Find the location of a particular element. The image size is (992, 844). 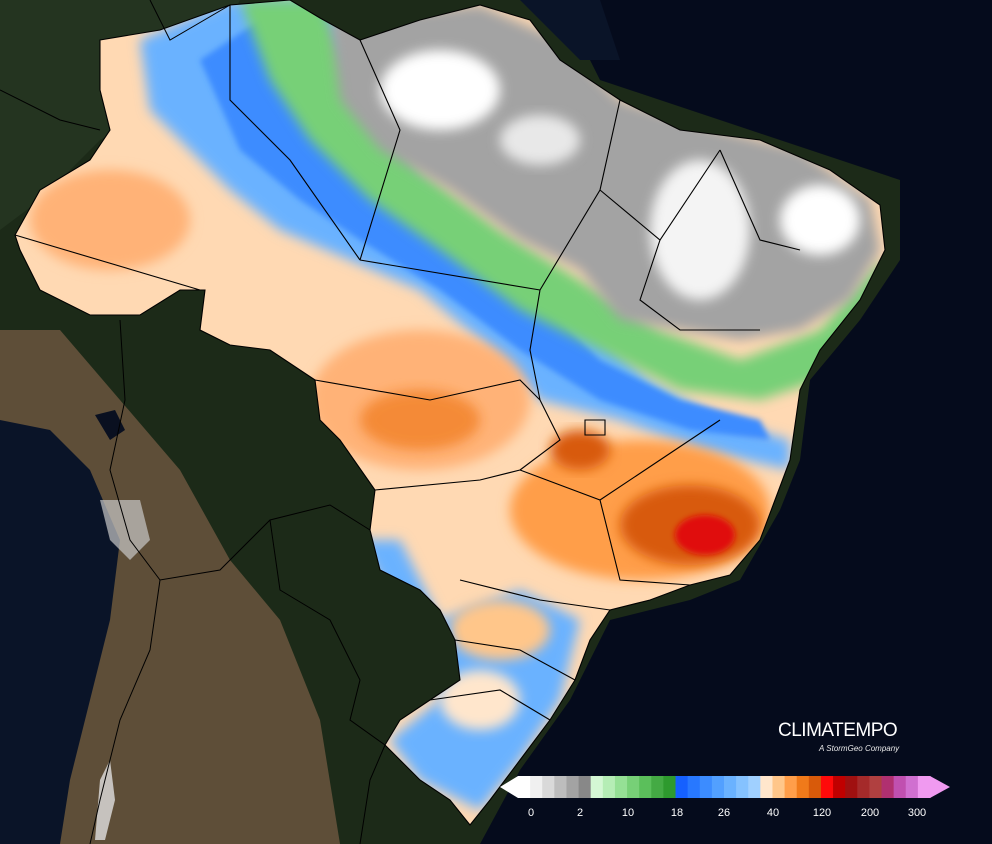

precipitation-legend: 0 2 10 18 26 40 120 200 300 is located at coordinates (726, 797).